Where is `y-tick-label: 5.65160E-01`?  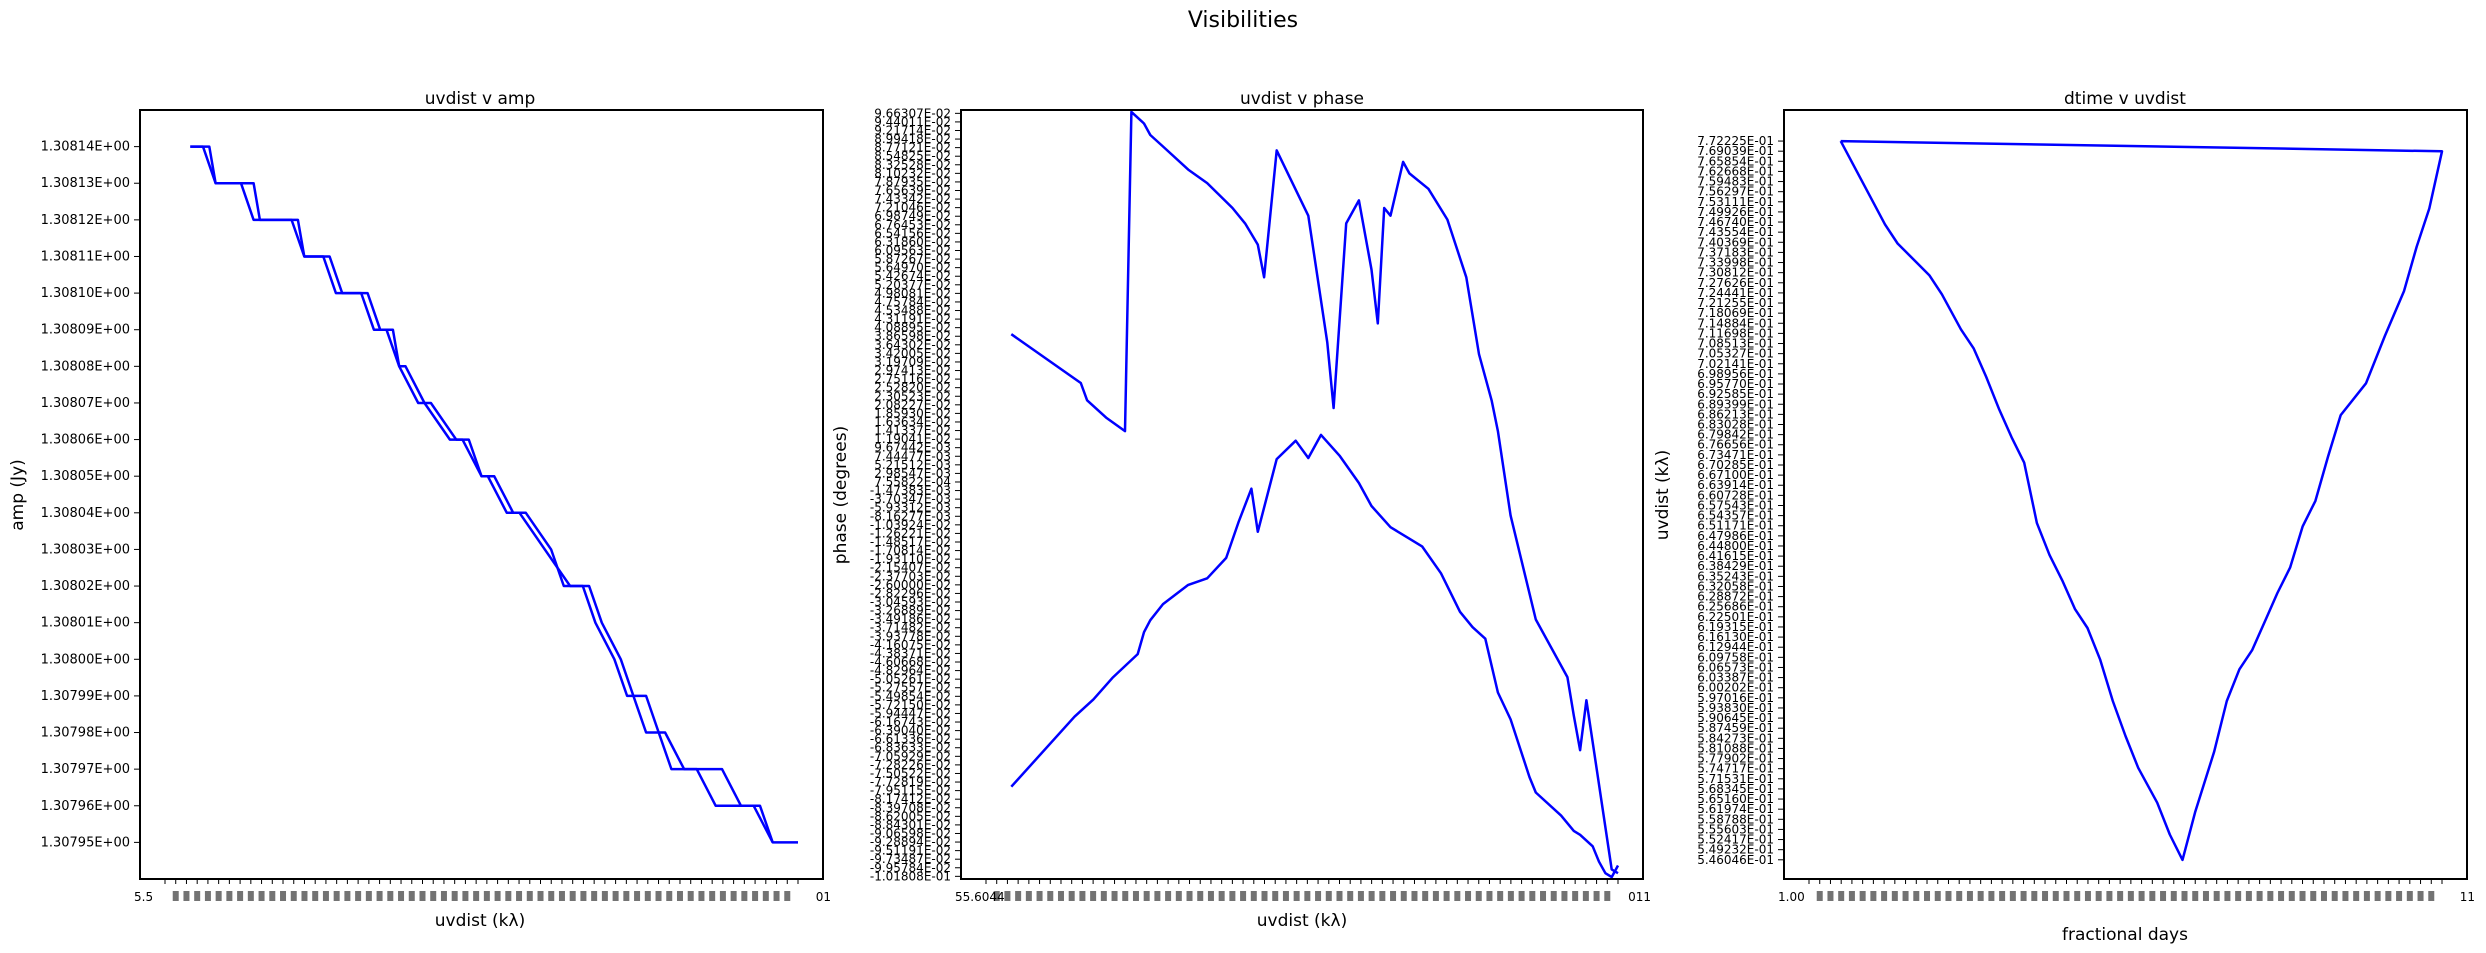
y-tick-label: 5.65160E-01 is located at coordinates (1735, 799).